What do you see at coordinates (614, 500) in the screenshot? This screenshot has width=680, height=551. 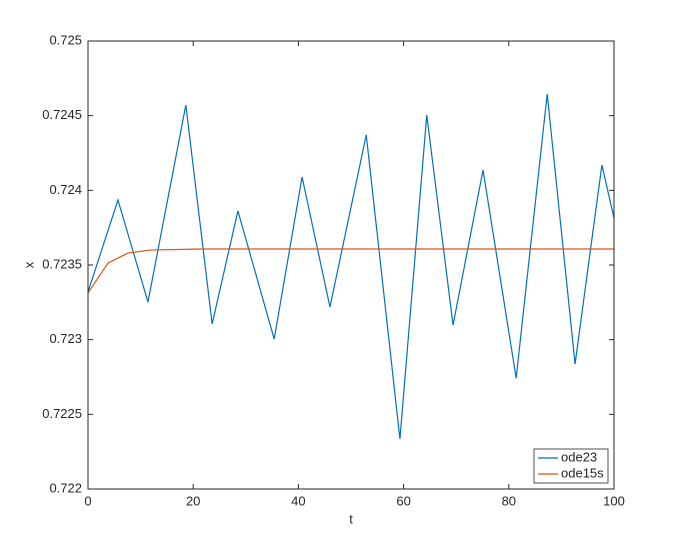 I see `x-tick-label: 100` at bounding box center [614, 500].